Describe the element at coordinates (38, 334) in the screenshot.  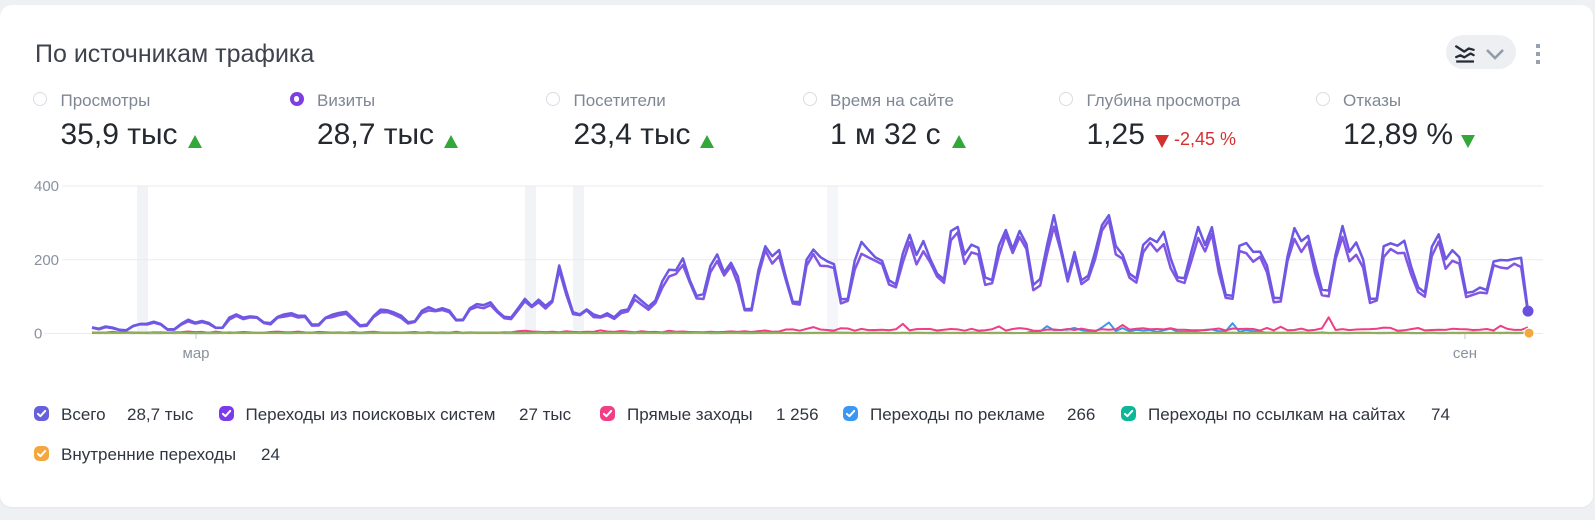
I see `svg-text: 0` at that location.